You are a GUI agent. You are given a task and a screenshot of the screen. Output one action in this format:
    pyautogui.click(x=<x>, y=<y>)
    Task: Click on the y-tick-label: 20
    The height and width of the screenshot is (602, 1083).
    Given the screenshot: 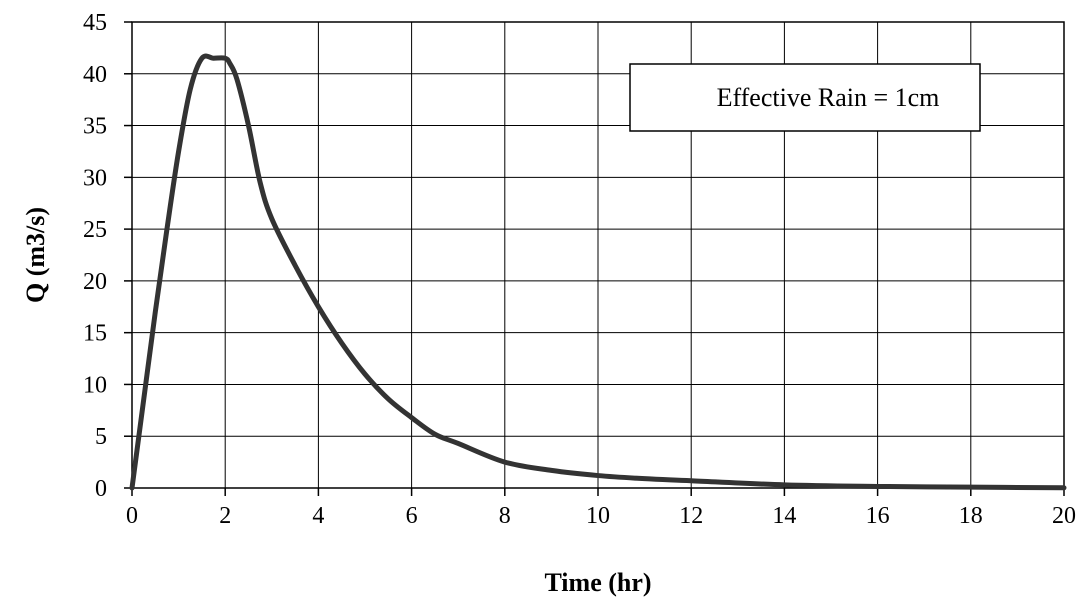 What is the action you would take?
    pyautogui.click(x=95, y=282)
    